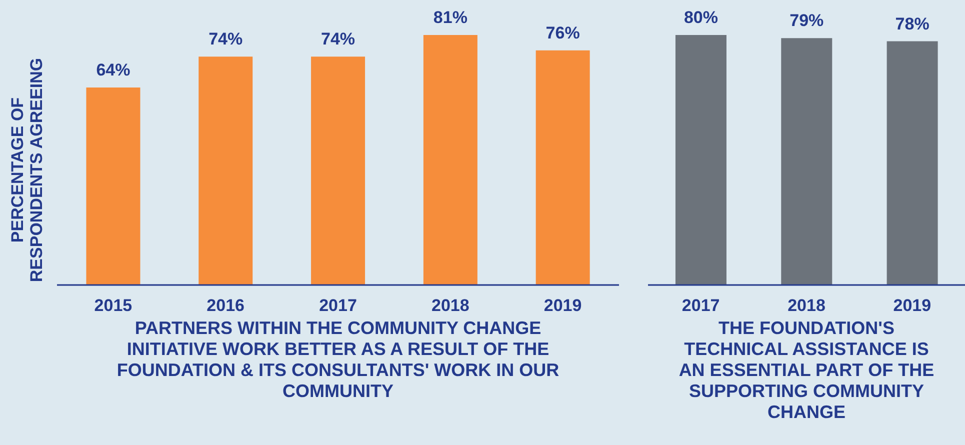 The image size is (965, 445). What do you see at coordinates (807, 370) in the screenshot?
I see `x-axis-title: THE FOUNDATION'S TECHNICAL ASSISTANCE IS AN ESSENTIAL PART OF THE SUPPORTING COMMUNITY CHANGE` at bounding box center [807, 370].